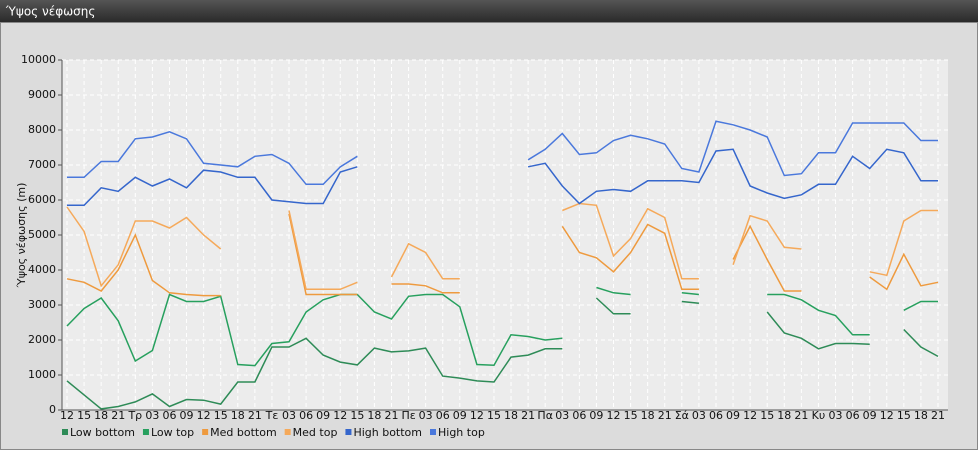  What do you see at coordinates (52, 409) in the screenshot?
I see `y-tick-label: 0` at bounding box center [52, 409].